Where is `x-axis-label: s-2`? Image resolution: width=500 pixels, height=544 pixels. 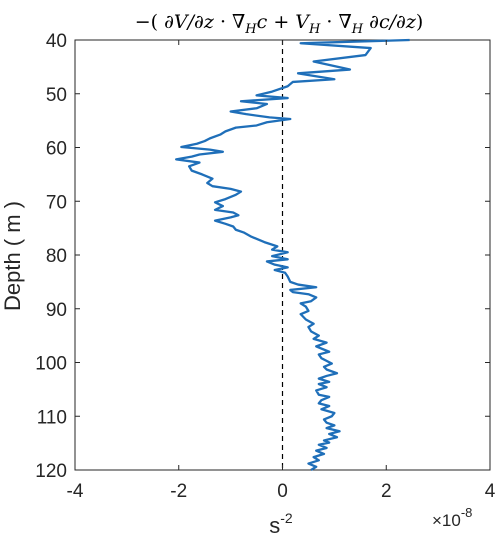
x-axis-label: s-2 is located at coordinates (281, 524).